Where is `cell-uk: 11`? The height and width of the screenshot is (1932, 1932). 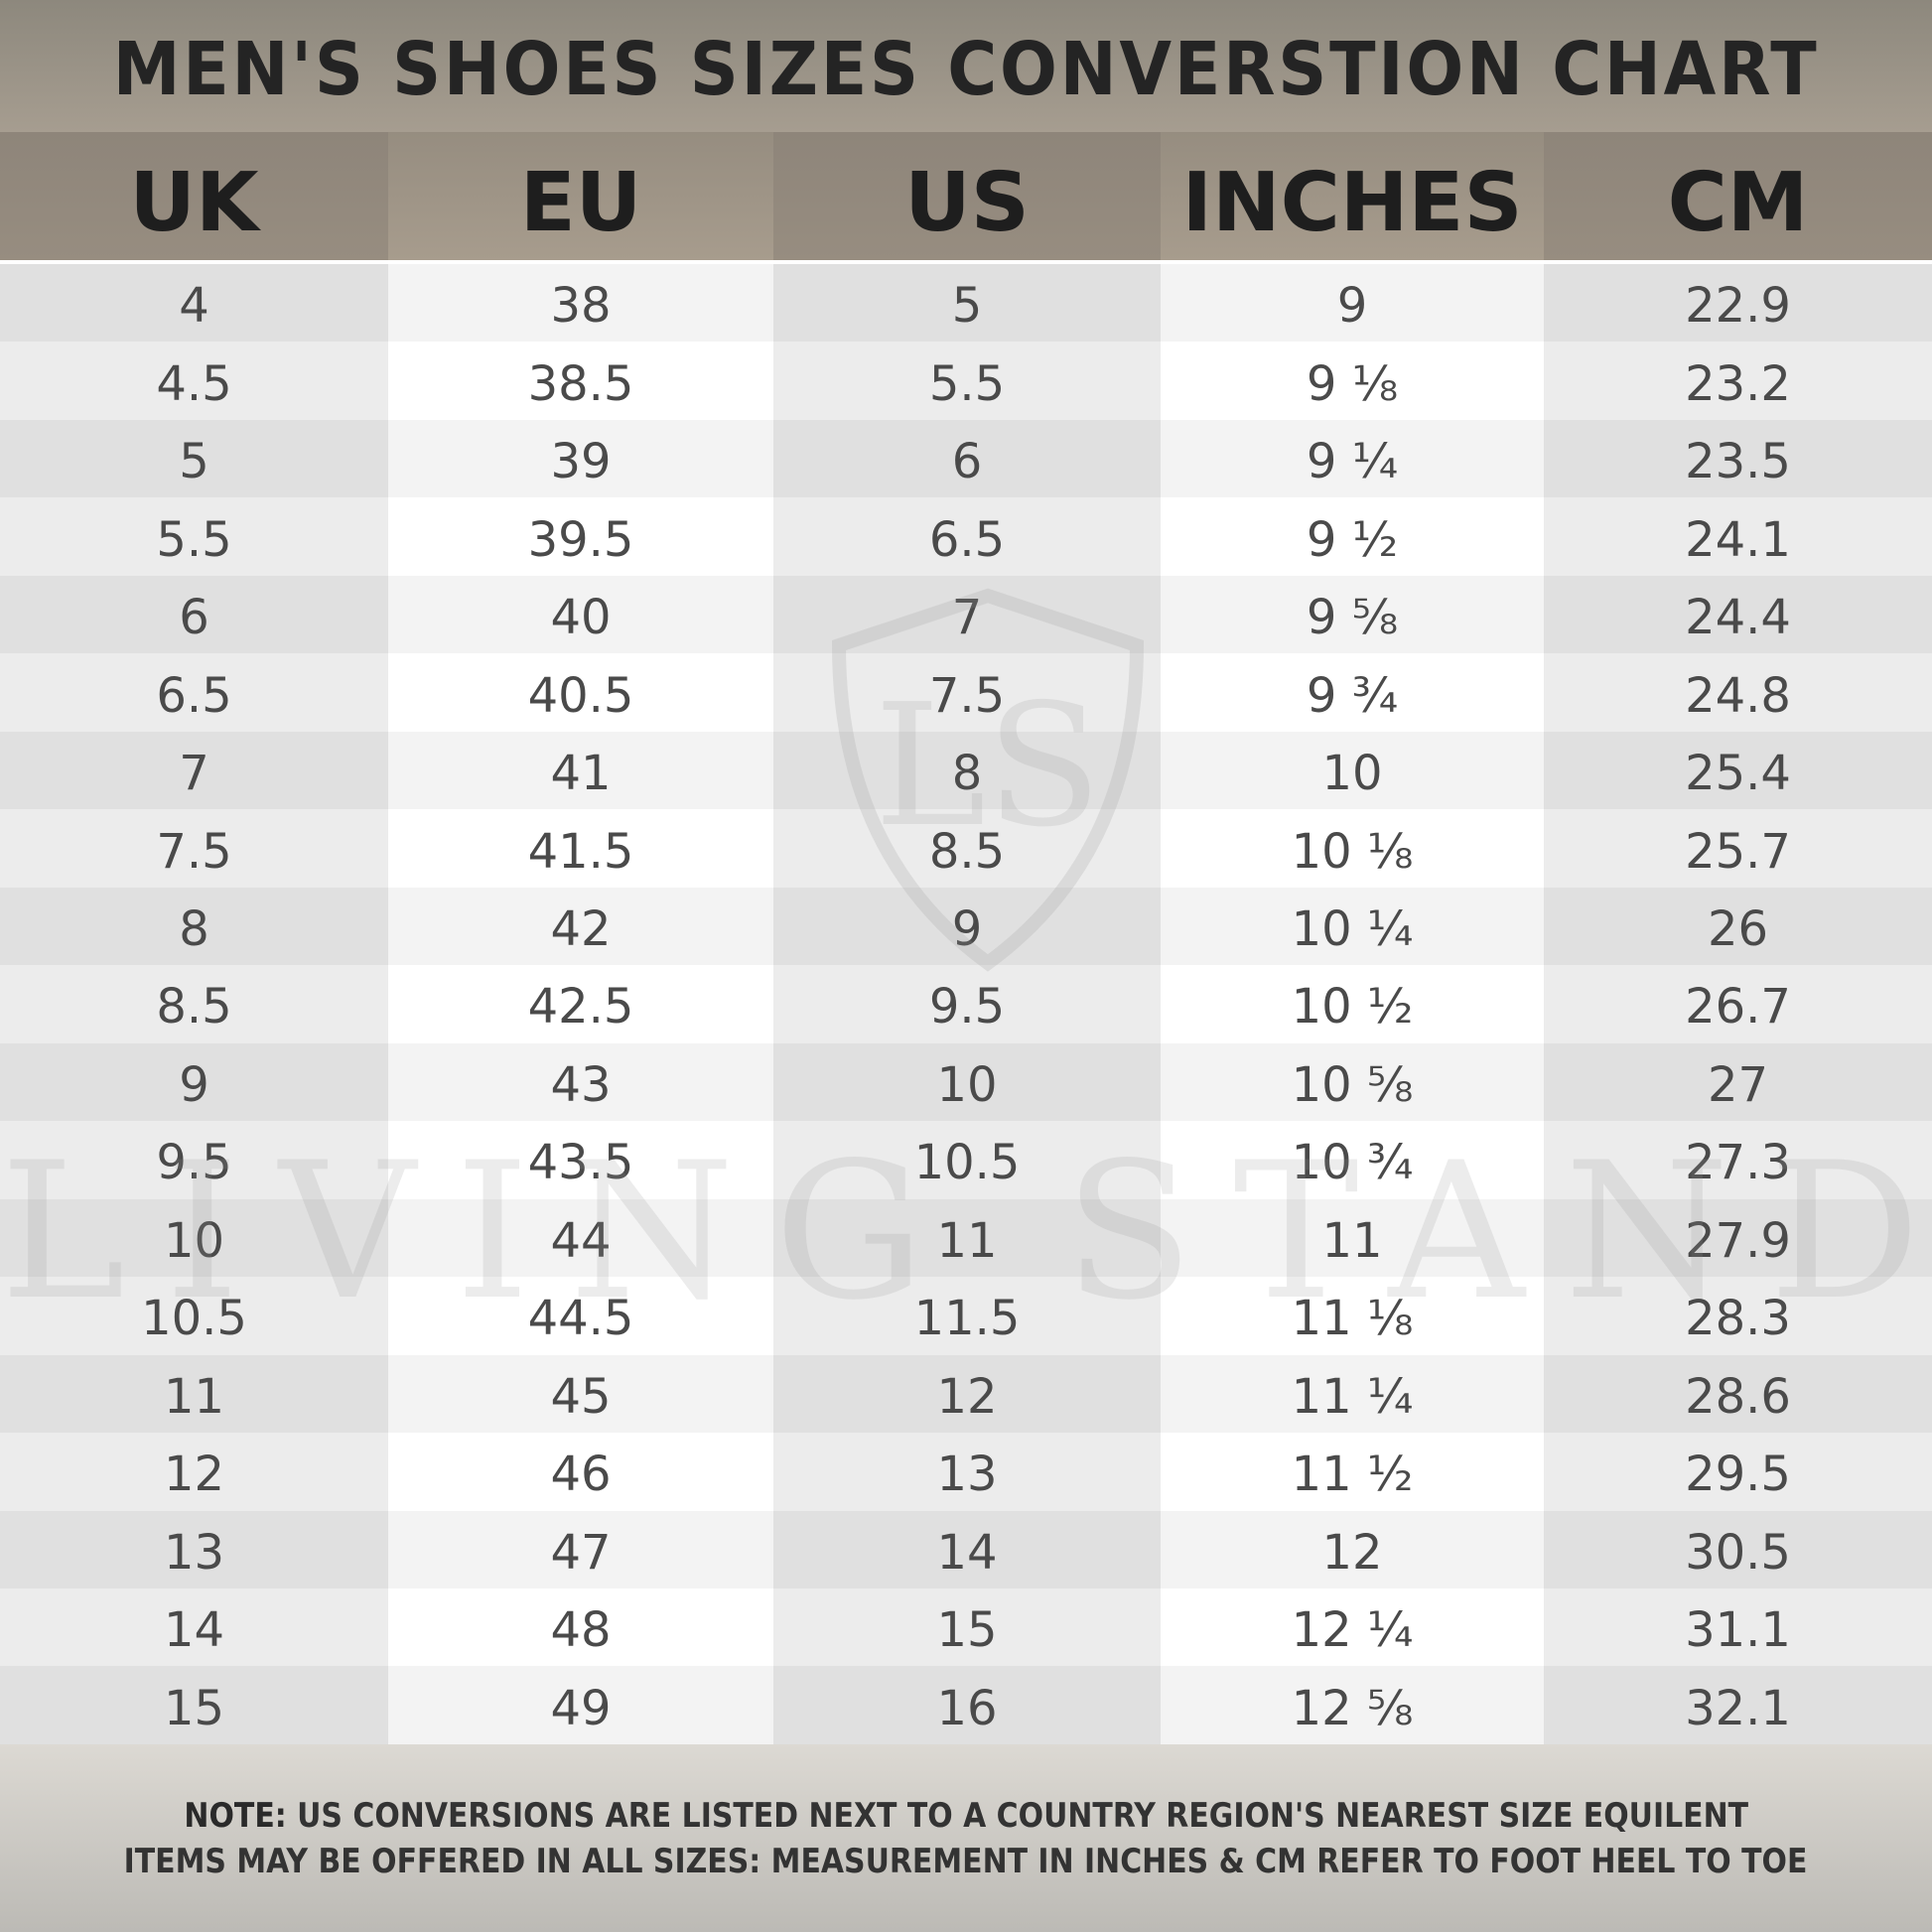
cell-uk: 11 is located at coordinates (194, 1394).